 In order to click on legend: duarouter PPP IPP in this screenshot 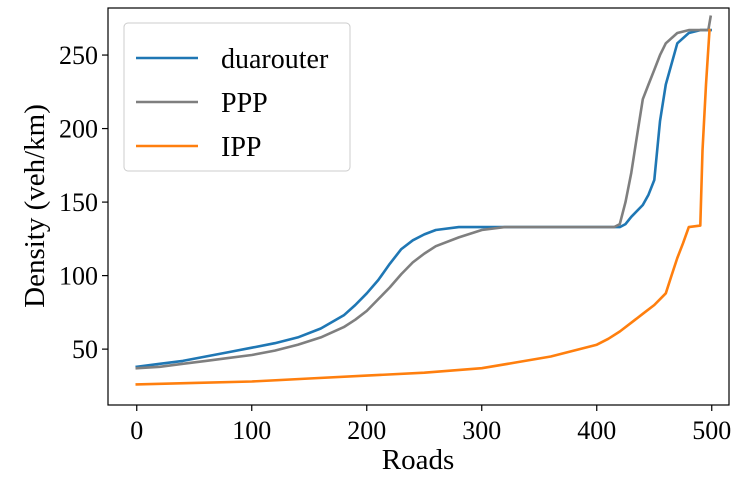, I will do `click(237, 97)`.